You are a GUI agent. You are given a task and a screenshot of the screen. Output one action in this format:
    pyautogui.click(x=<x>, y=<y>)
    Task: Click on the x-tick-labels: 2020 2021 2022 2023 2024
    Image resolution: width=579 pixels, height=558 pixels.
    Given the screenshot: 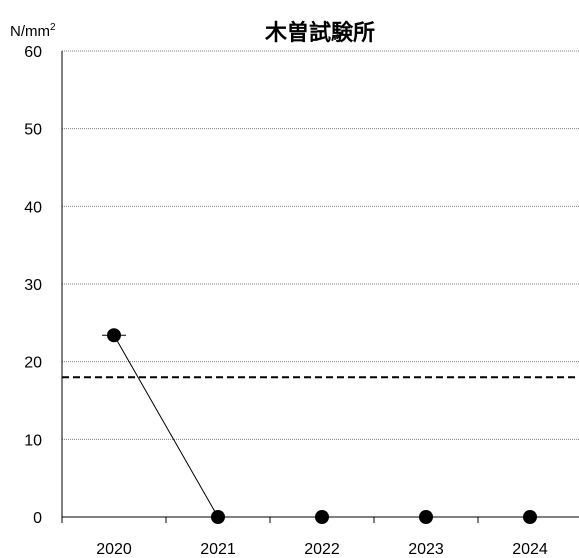 What is the action you would take?
    pyautogui.click(x=322, y=549)
    